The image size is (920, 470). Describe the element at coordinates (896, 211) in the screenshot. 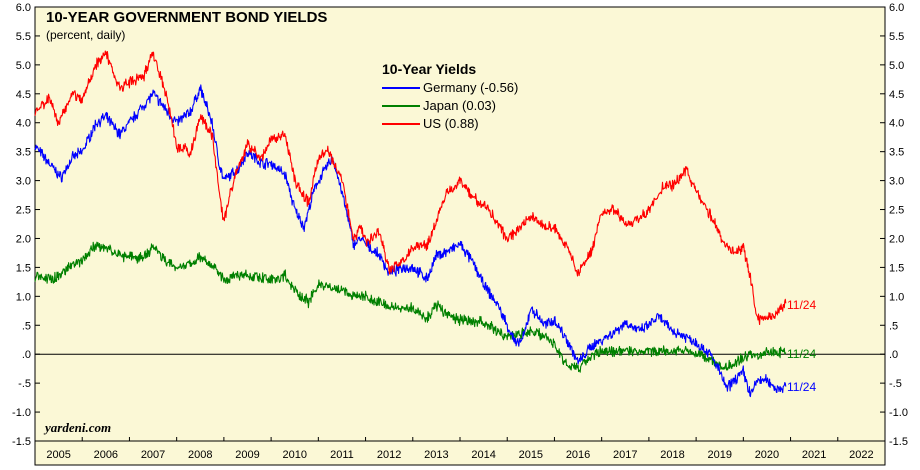

I see `y-tick-label-right: 2.5` at that location.